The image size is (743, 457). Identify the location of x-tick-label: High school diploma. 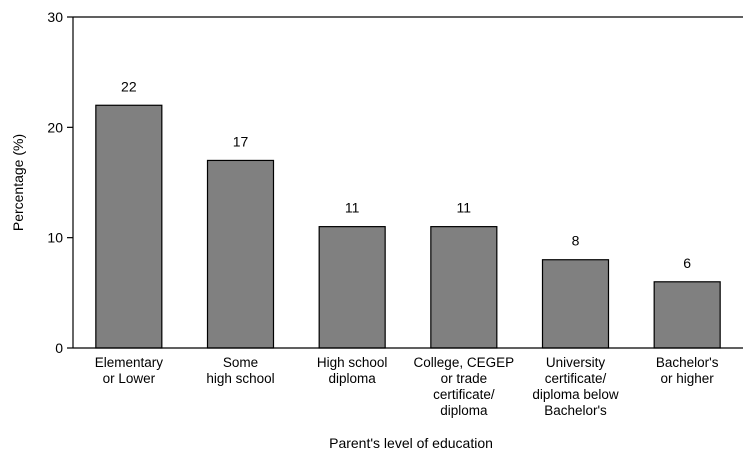
(352, 370).